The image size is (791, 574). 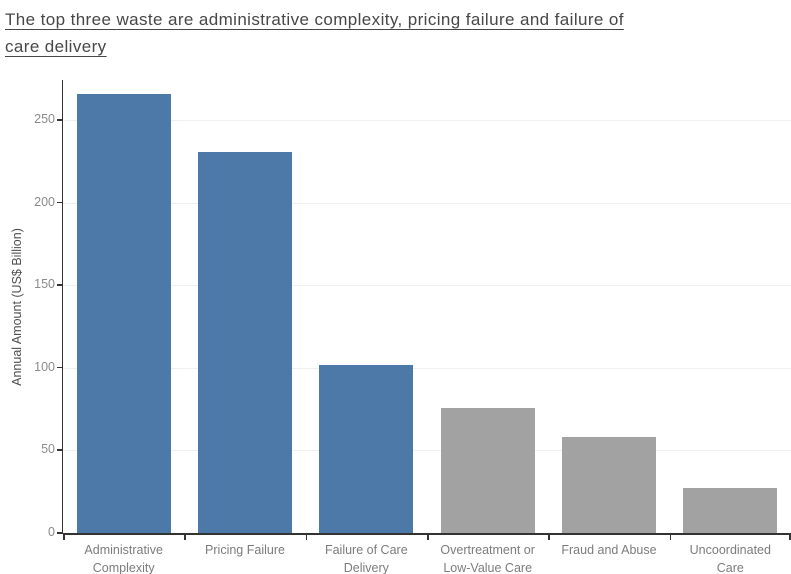 What do you see at coordinates (427, 534) in the screenshot?
I see `x-axis-line` at bounding box center [427, 534].